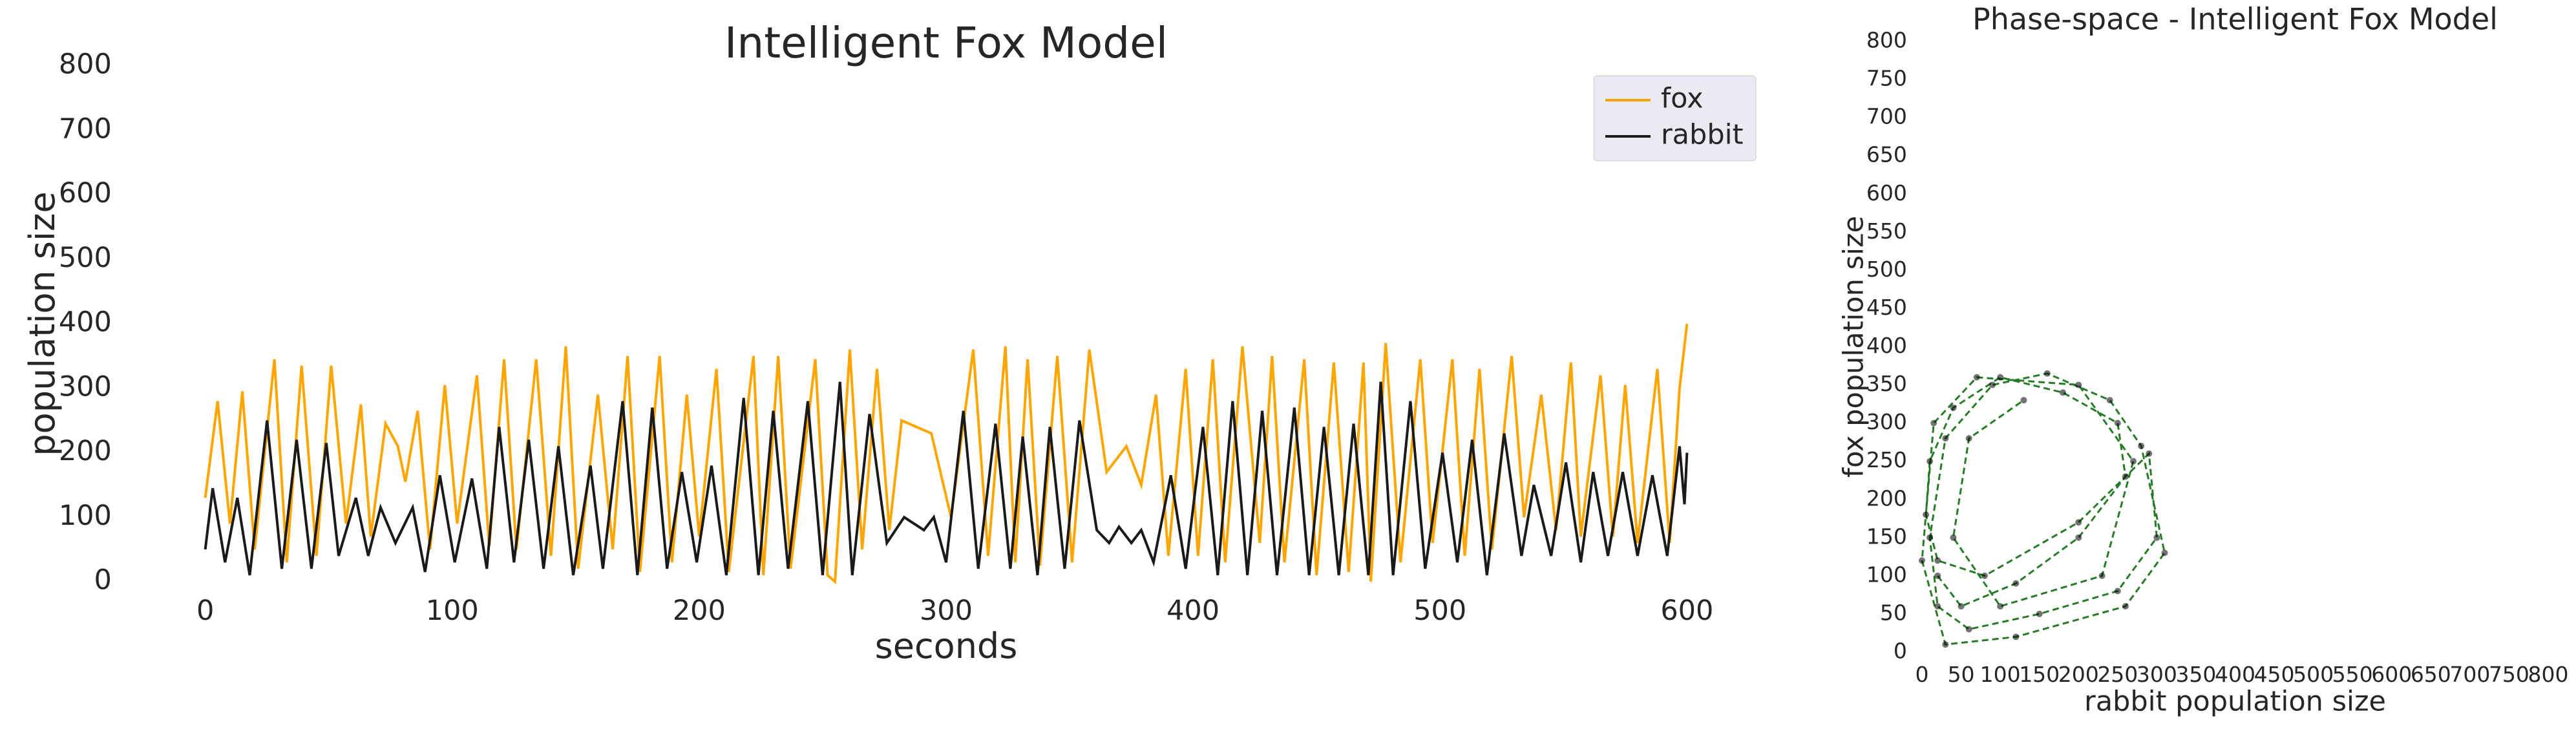 The width and height of the screenshot is (2576, 740). Describe the element at coordinates (1886, 421) in the screenshot. I see `y-tick-label: 300` at that location.